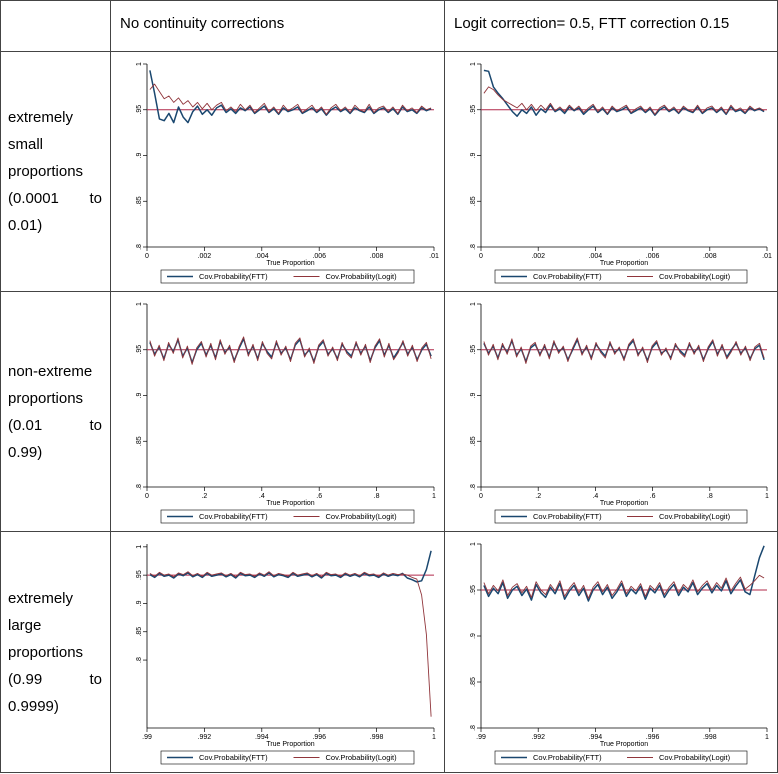 The height and width of the screenshot is (774, 778). I want to click on row-label-line: (0.99 to, so click(55, 679).